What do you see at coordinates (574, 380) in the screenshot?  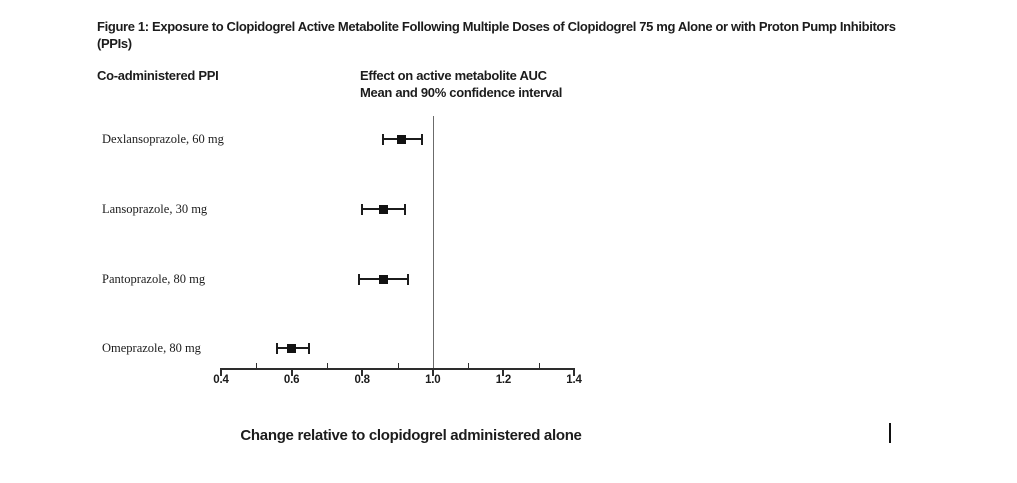 I see `x-tick-label: 1.4` at bounding box center [574, 380].